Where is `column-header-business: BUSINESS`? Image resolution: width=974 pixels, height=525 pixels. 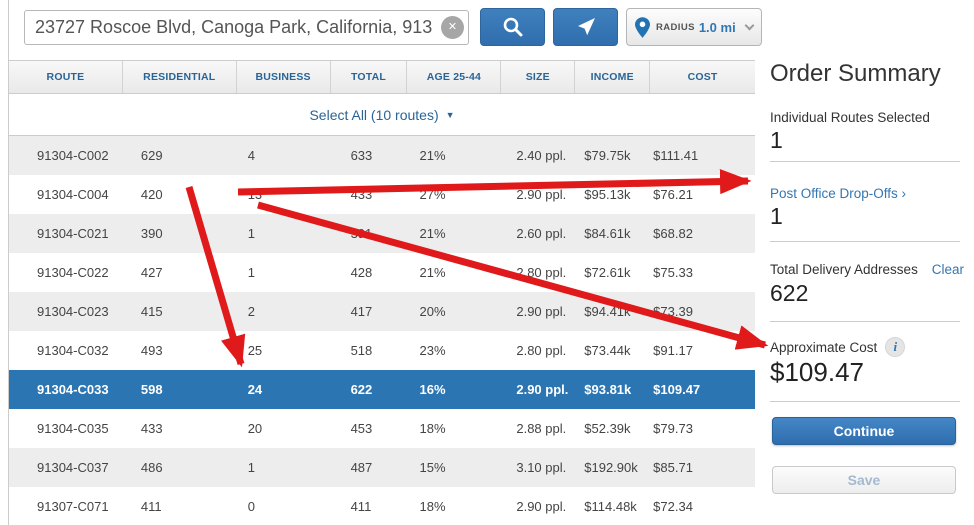 column-header-business: BUSINESS is located at coordinates (284, 77).